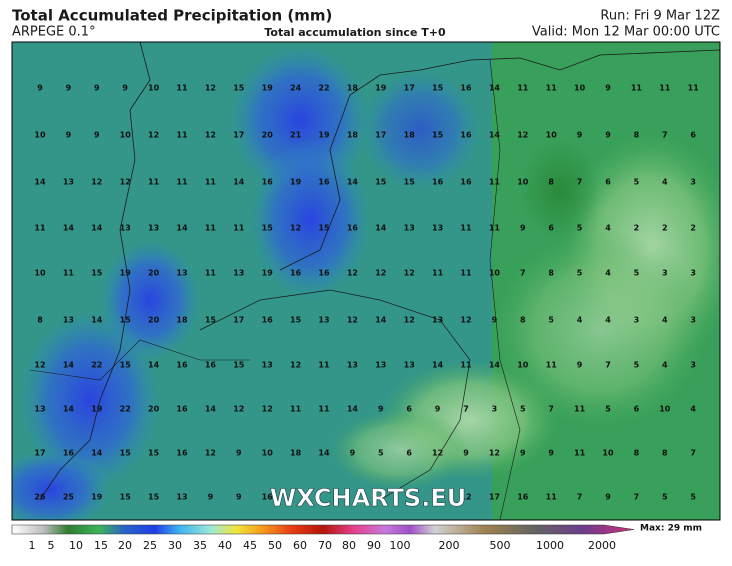 The image size is (732, 566). What do you see at coordinates (40, 497) in the screenshot?
I see `grid-value: 26` at bounding box center [40, 497].